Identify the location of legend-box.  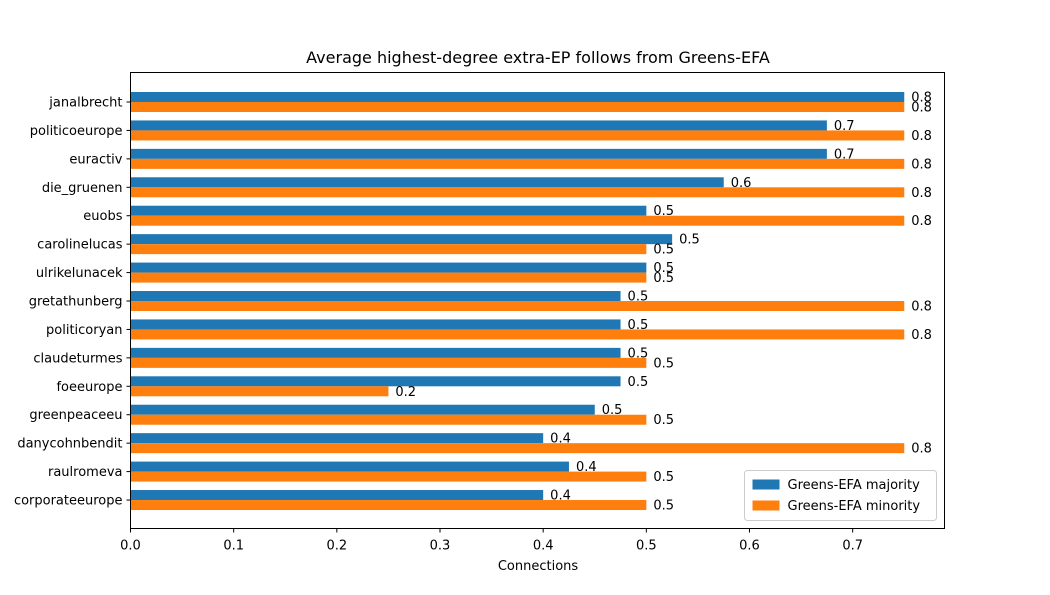
(840, 495).